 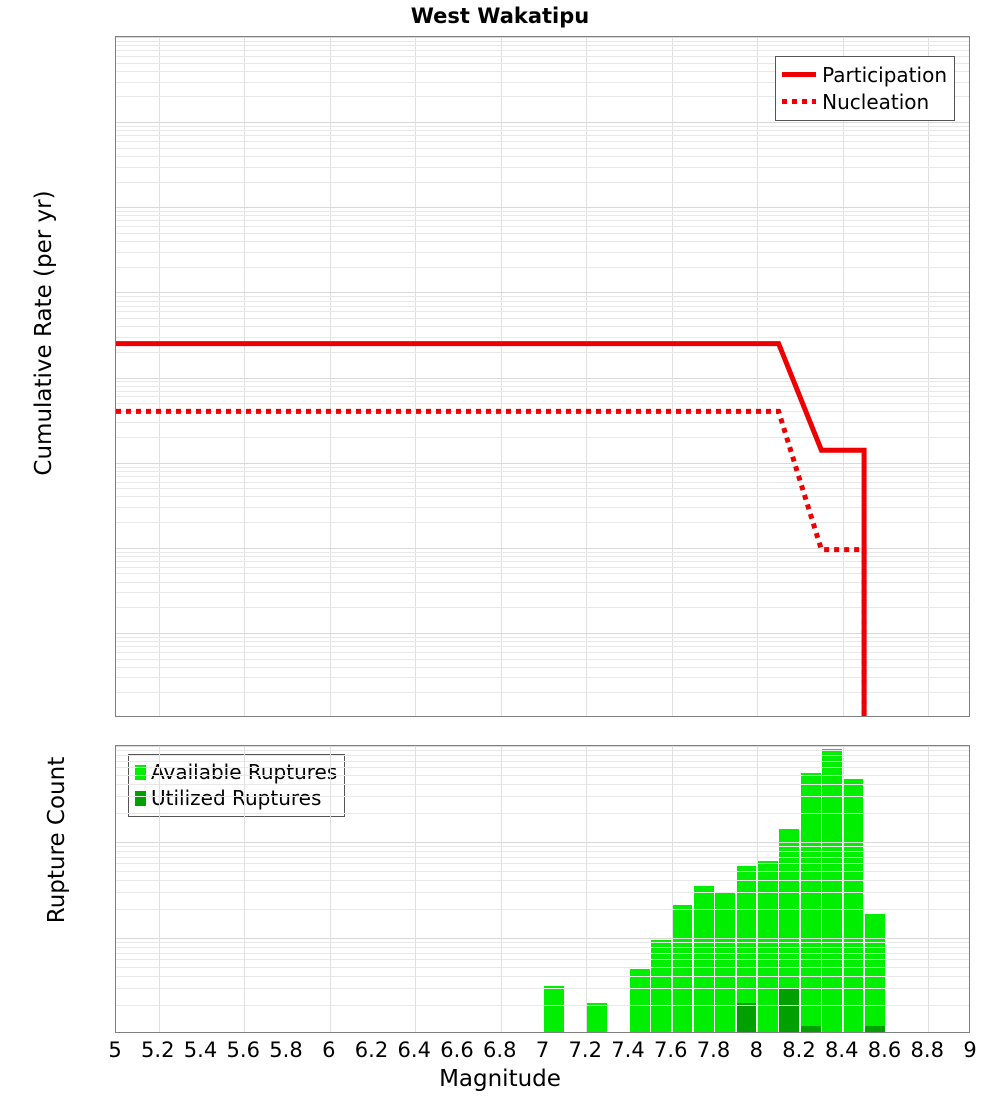 I want to click on utilized-swatch-icon, so click(x=140, y=798).